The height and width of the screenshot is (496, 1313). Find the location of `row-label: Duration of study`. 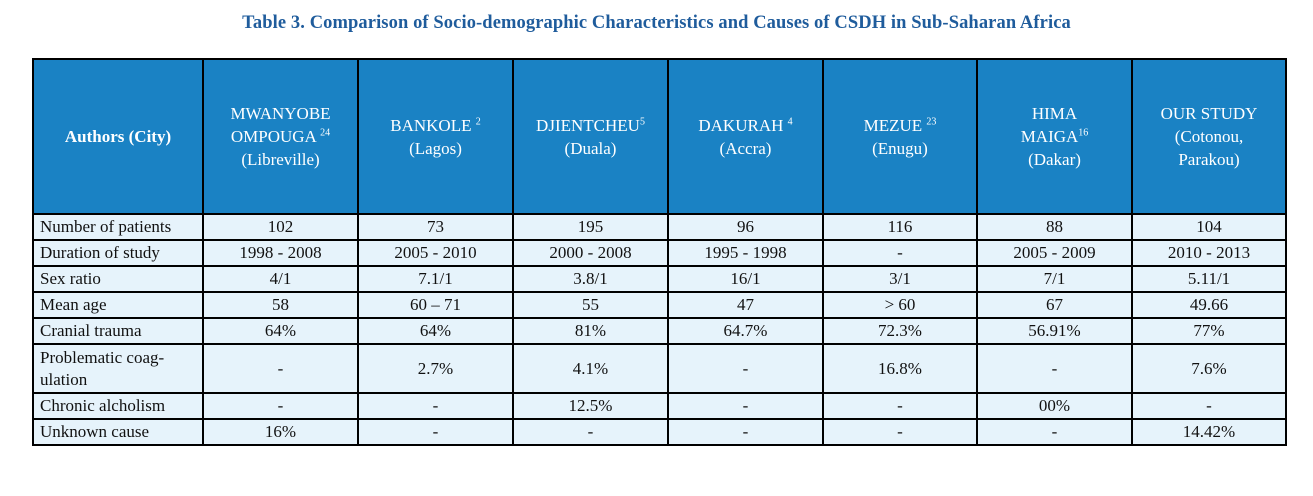

row-label: Duration of study is located at coordinates (118, 253).